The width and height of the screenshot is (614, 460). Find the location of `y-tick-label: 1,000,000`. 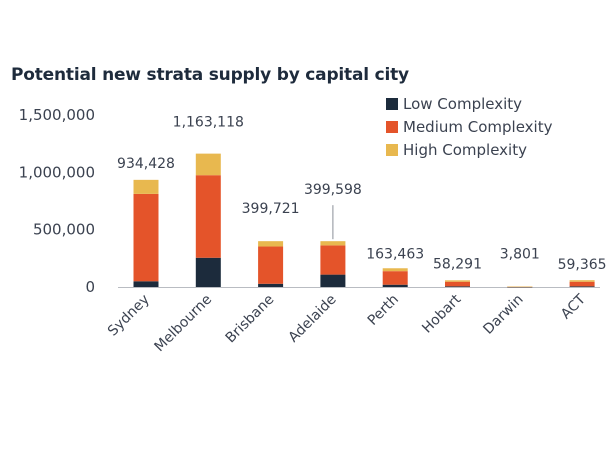

y-tick-label: 1,000,000 is located at coordinates (57, 172).